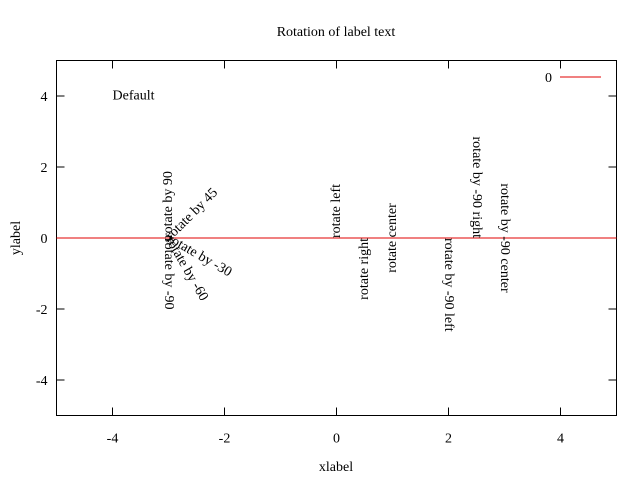 The width and height of the screenshot is (640, 480). Describe the element at coordinates (44, 97) in the screenshot. I see `y-tick-label: 4` at that location.